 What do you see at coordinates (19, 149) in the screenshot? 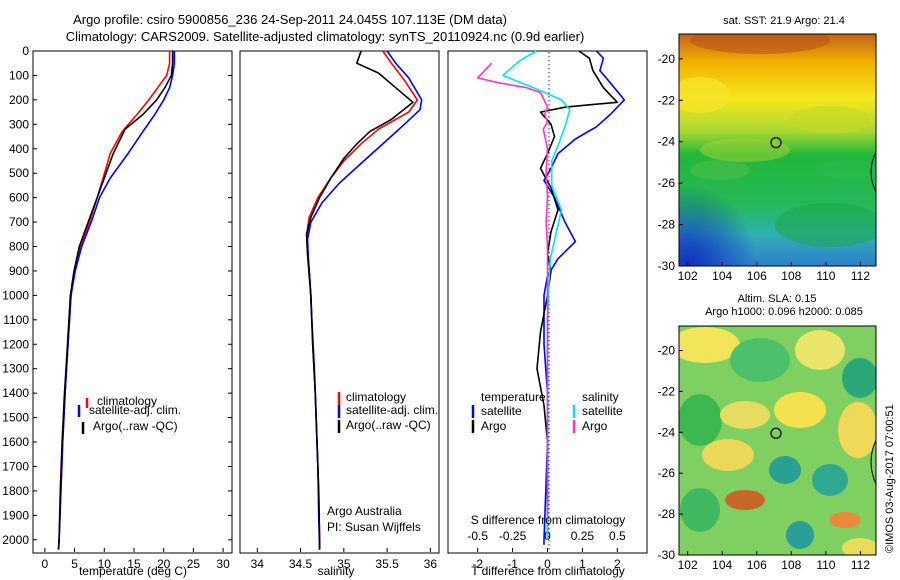
I see `pressure-tick-label: 400` at bounding box center [19, 149].